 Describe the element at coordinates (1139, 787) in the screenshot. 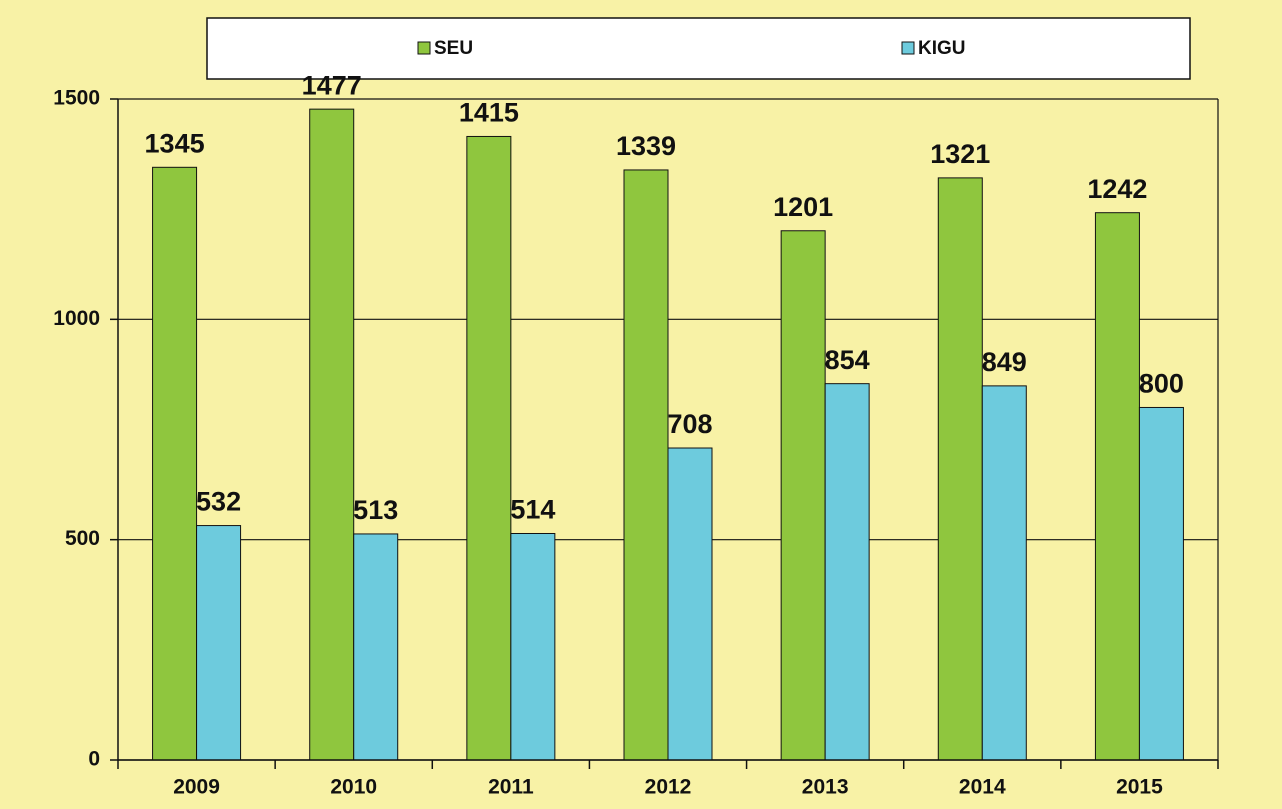

I see `x-tick-label: 2015` at that location.